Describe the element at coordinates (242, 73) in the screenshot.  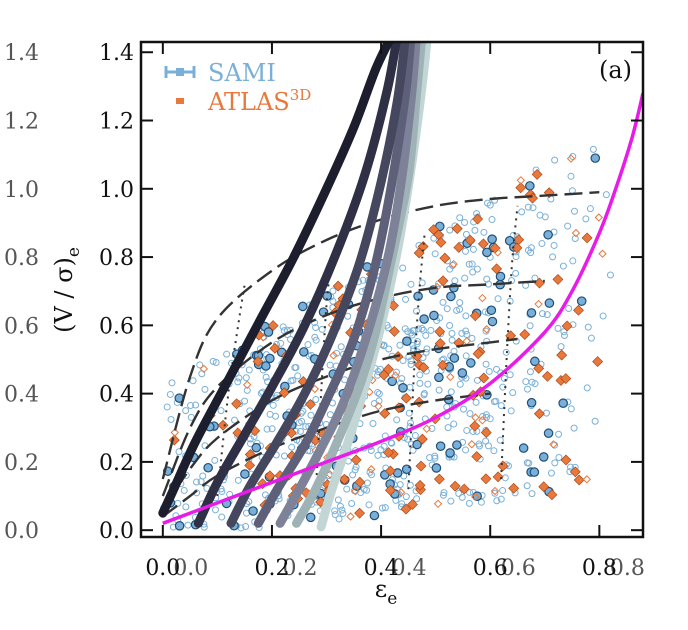
I see `legend-label-sami: SAMI` at that location.